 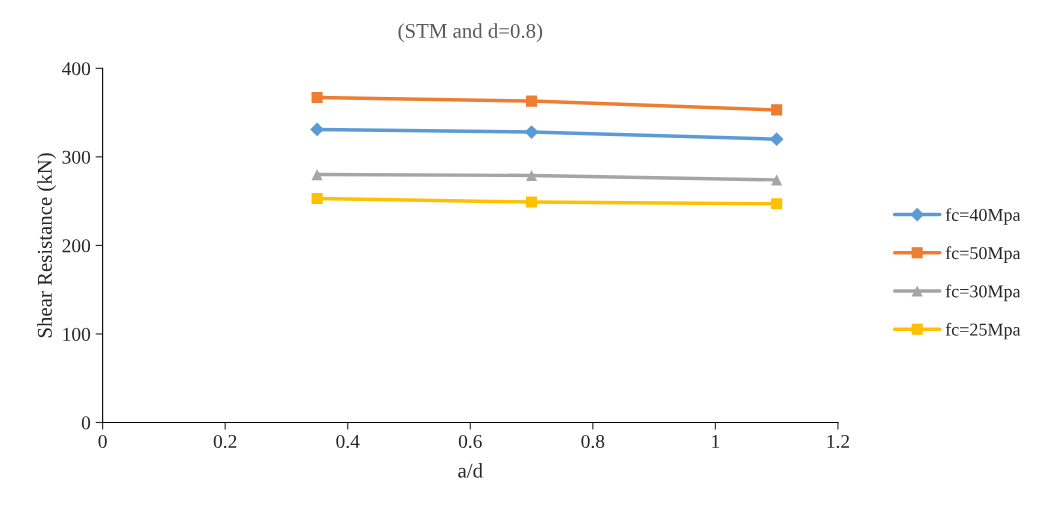 I want to click on x-tick-label: 1, so click(x=716, y=441).